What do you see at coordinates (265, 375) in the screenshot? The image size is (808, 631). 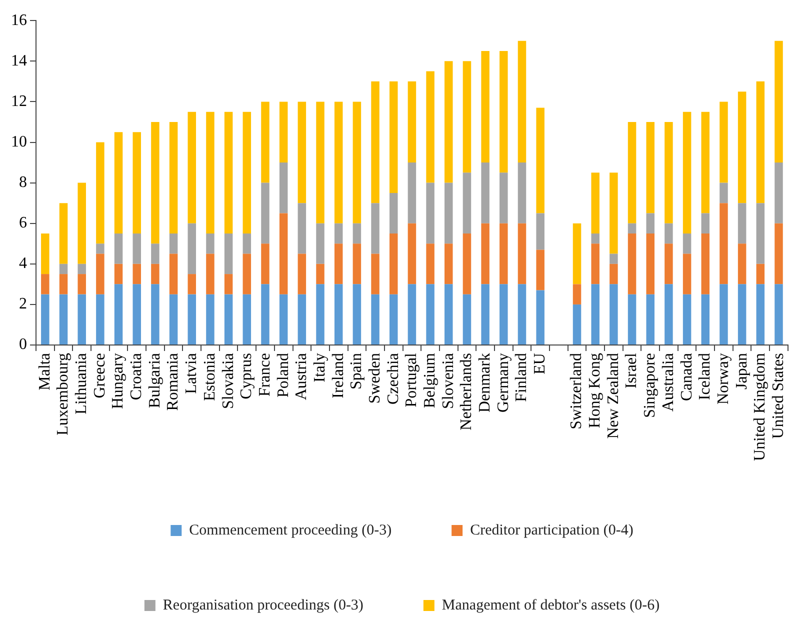 I see `x-tick-label: France` at bounding box center [265, 375].